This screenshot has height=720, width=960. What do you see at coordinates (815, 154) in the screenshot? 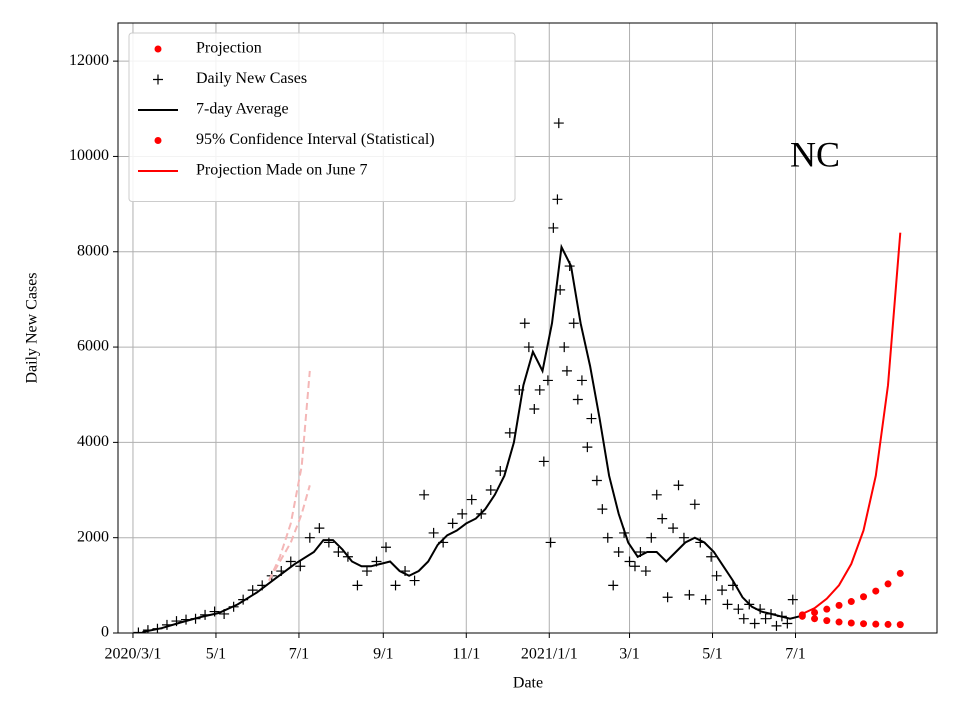
I see `annotation: NC` at bounding box center [815, 154].